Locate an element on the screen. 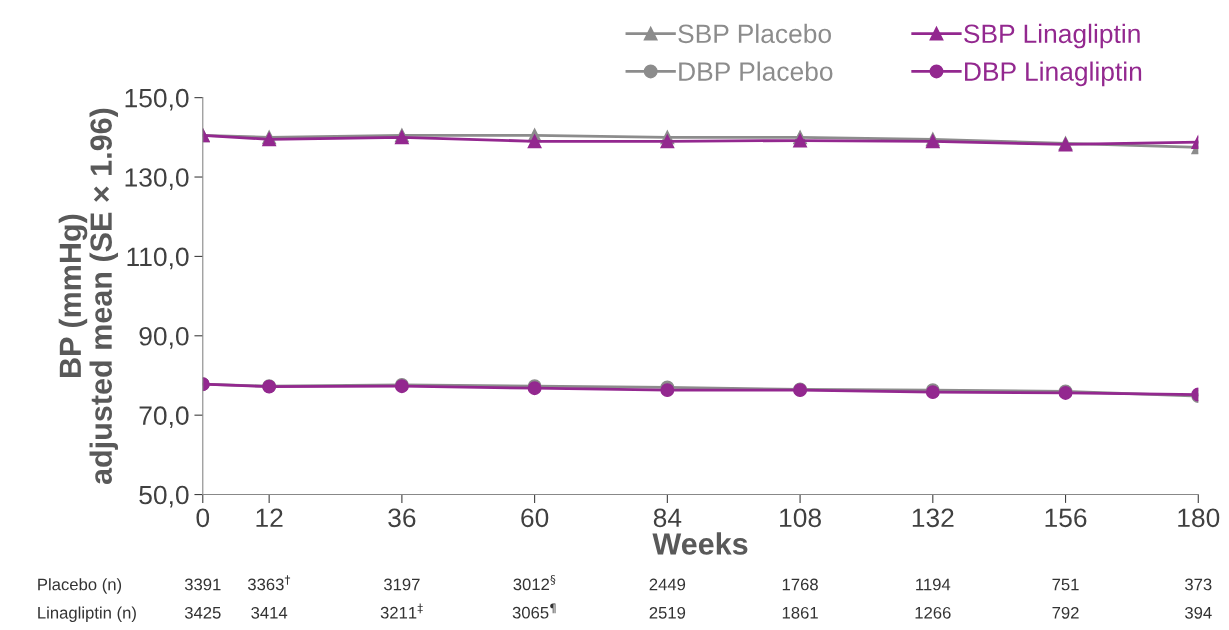 The image size is (1229, 630). y-tick-label: 90,0 is located at coordinates (164, 337).